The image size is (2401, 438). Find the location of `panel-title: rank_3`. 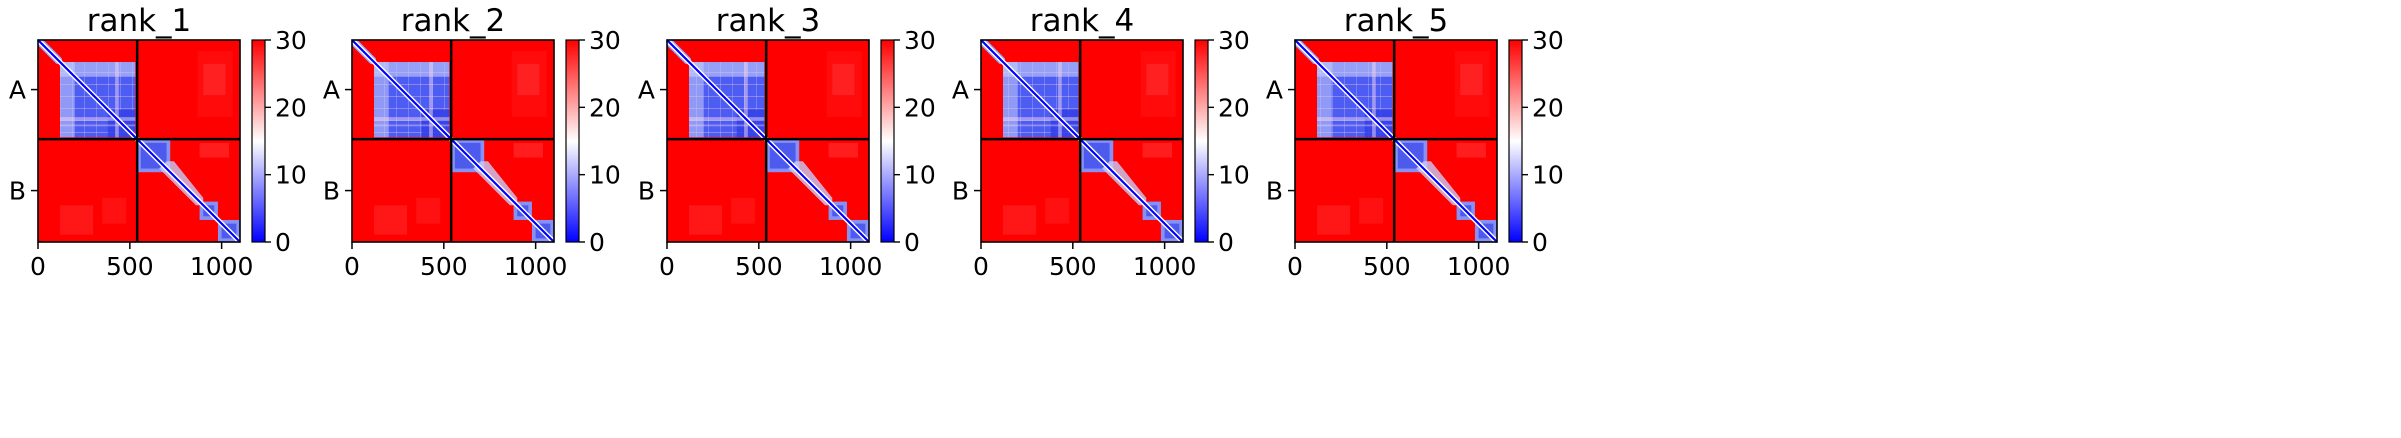

panel-title: rank_3 is located at coordinates (768, 21).